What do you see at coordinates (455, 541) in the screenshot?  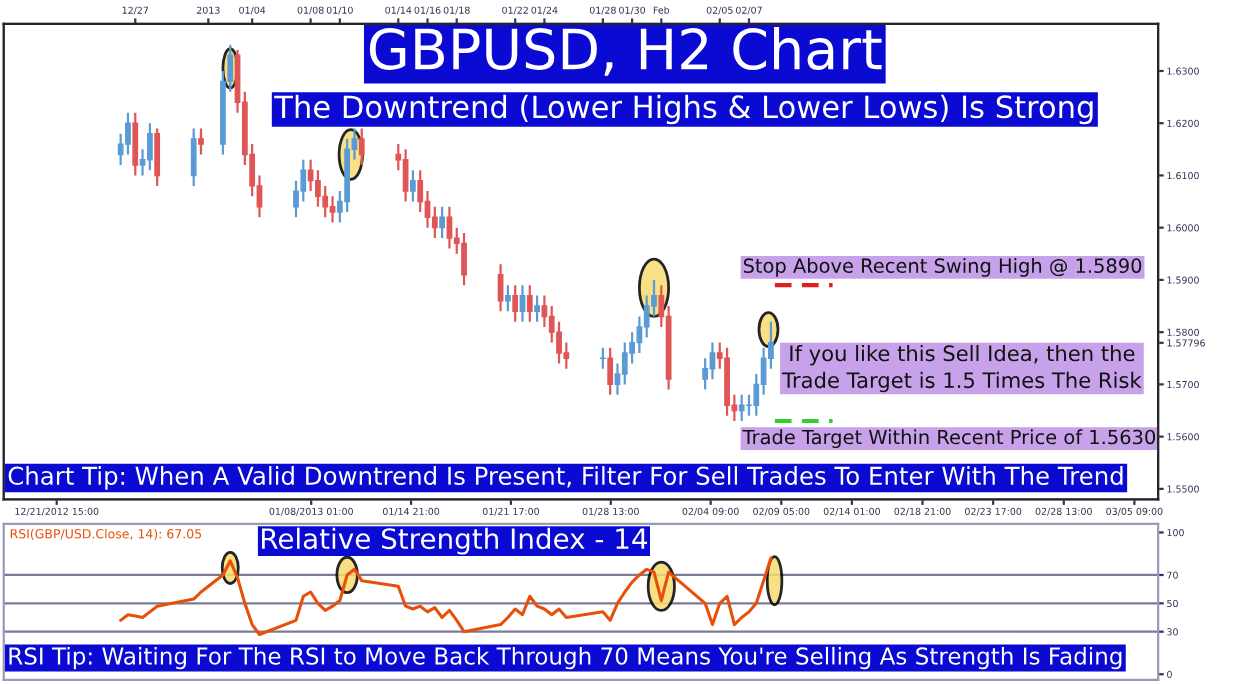 I see `chart-title: Relative Strength Index - 14` at bounding box center [455, 541].